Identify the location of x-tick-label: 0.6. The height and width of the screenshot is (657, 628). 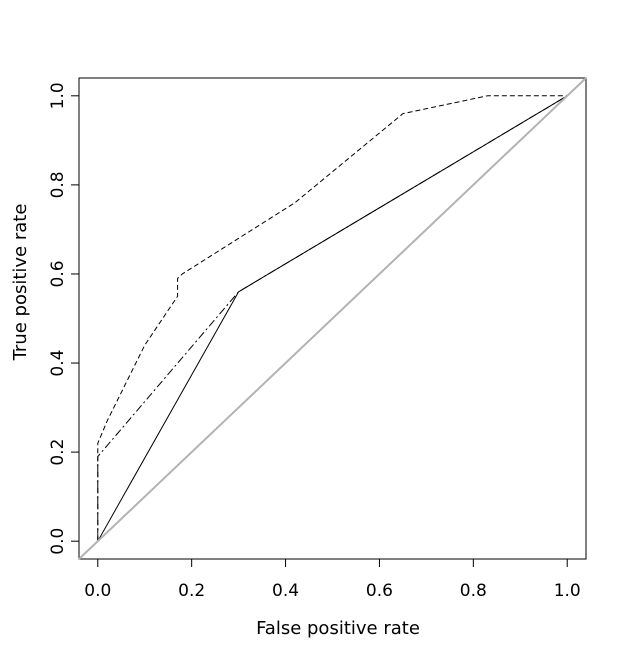
(379, 591).